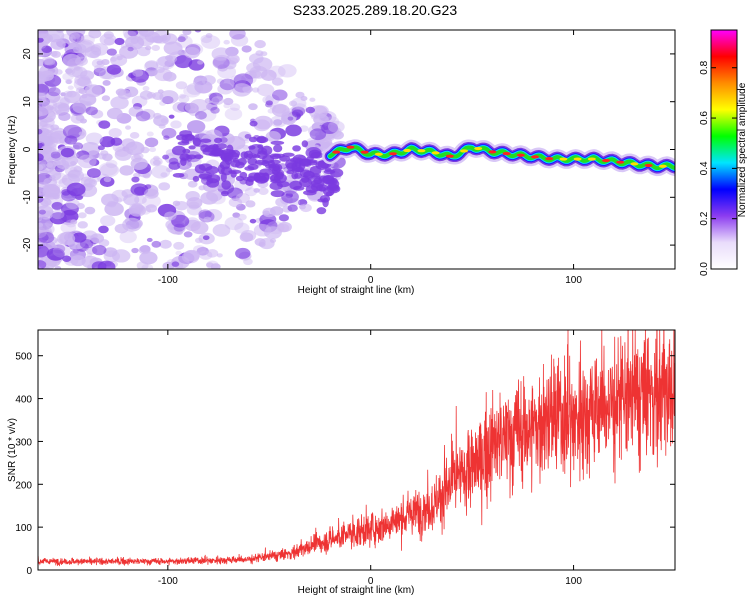  Describe the element at coordinates (12, 150) in the screenshot. I see `spectrogram-y-label: Frequency (Hz)` at that location.